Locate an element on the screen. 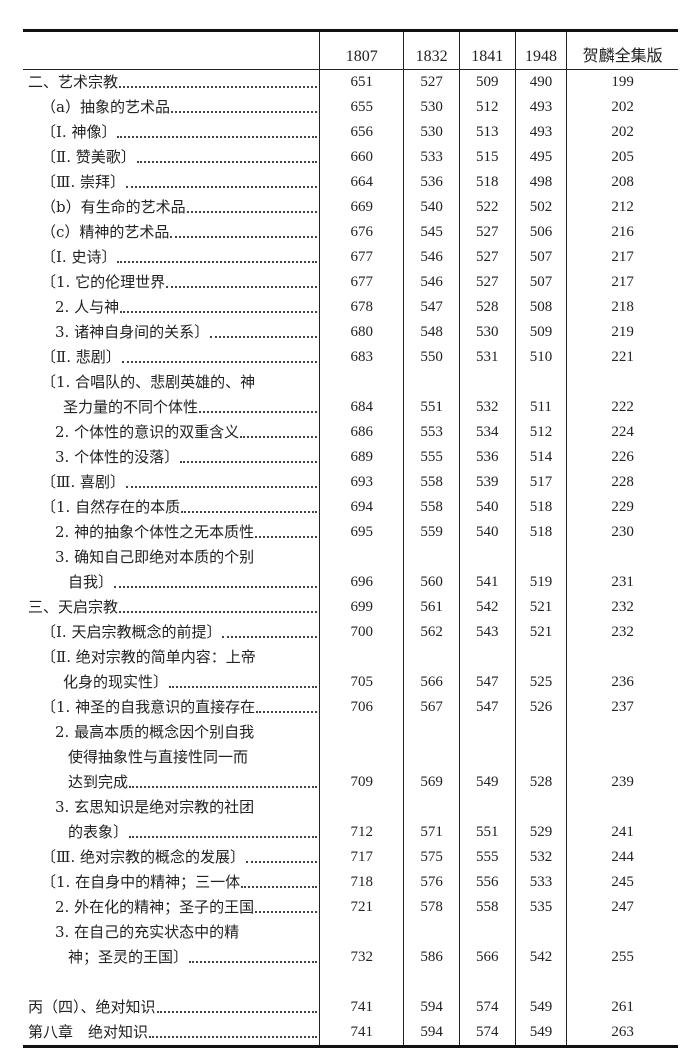 This screenshot has height=1052, width=680. page-1832: 594 is located at coordinates (431, 1033).